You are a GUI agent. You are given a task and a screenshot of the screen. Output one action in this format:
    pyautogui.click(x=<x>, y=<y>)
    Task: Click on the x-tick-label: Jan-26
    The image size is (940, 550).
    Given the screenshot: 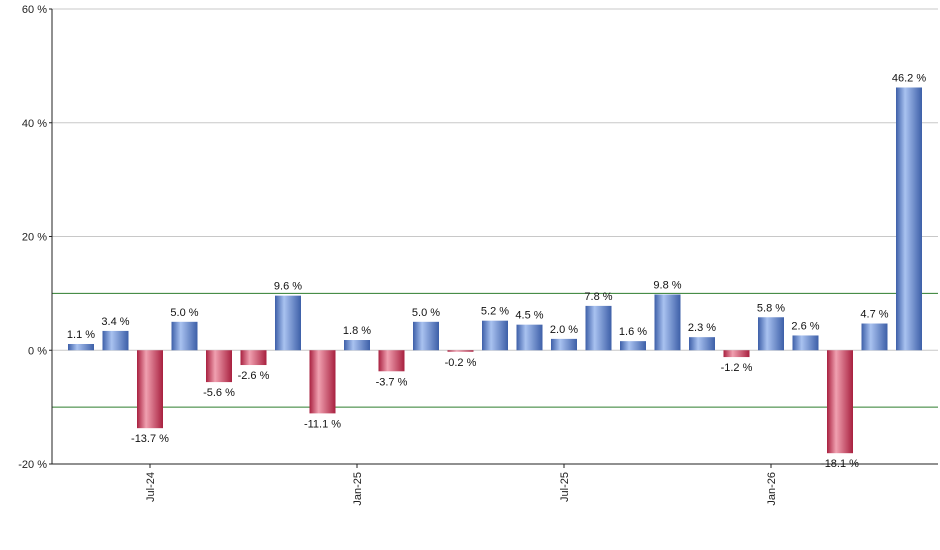 What is the action you would take?
    pyautogui.click(x=772, y=489)
    